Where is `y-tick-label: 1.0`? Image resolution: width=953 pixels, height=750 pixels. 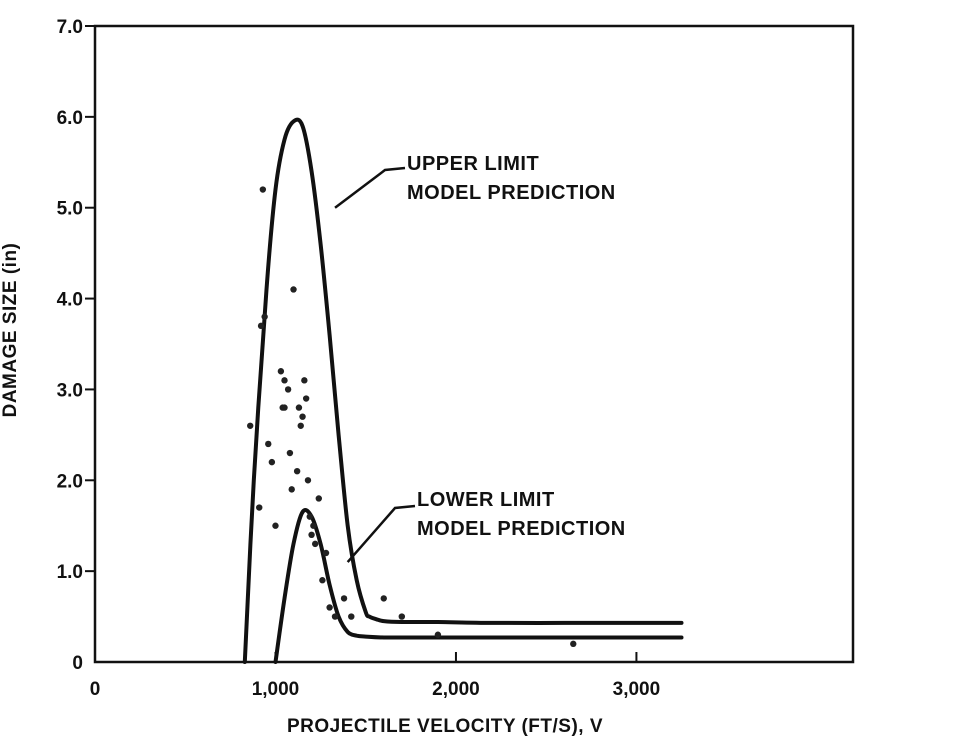
y-tick-label: 1.0 is located at coordinates (70, 572).